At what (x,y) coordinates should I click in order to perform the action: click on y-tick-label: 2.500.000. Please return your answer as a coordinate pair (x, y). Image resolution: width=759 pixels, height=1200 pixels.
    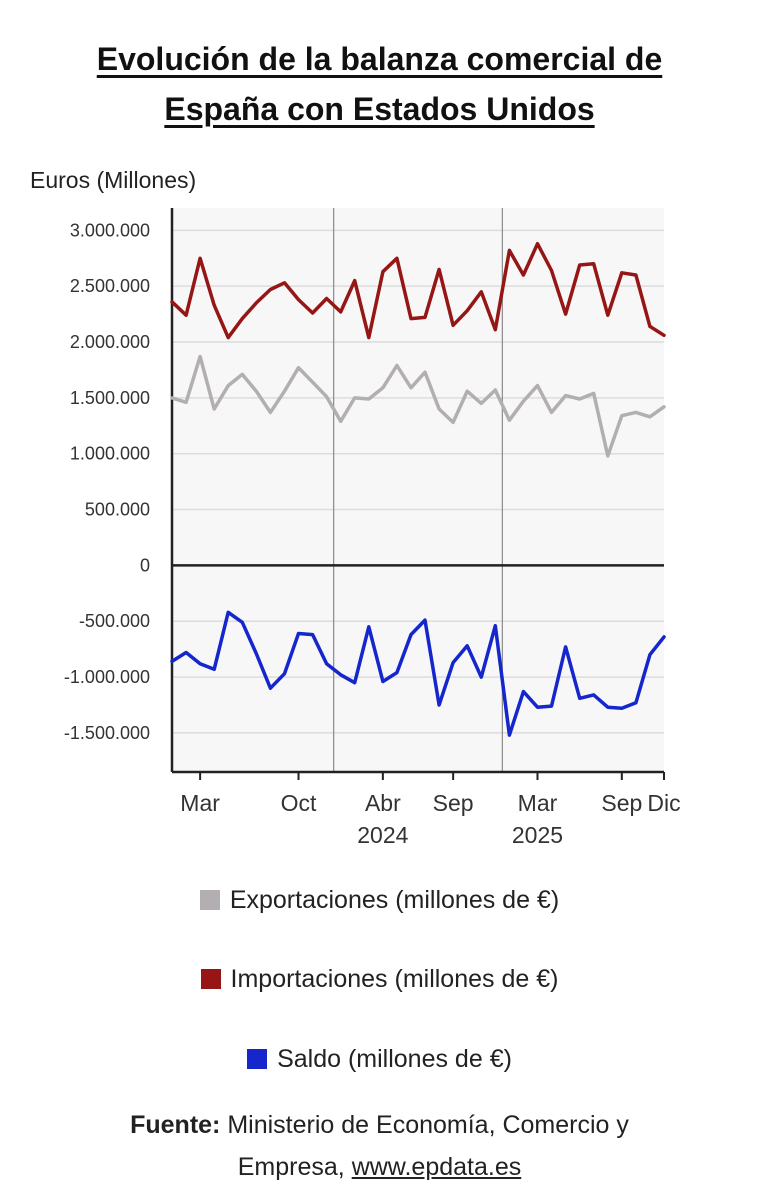
    Looking at the image, I should click on (110, 286).